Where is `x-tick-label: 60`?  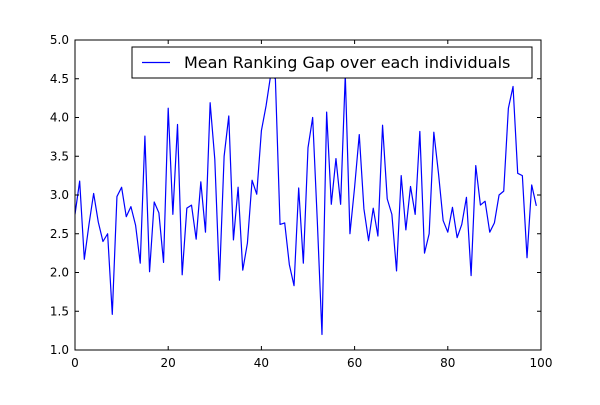 x-tick-label: 60 is located at coordinates (354, 363).